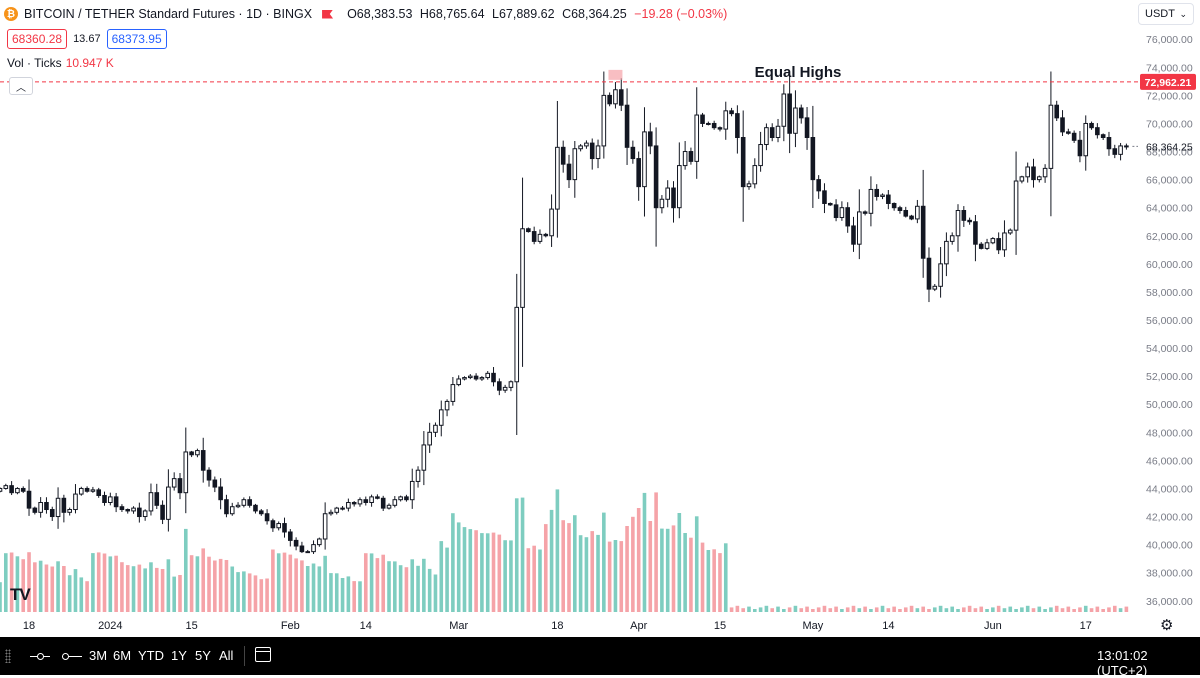 This screenshot has height=678, width=1200. What do you see at coordinates (1169, 96) in the screenshot?
I see `price-tick-label: 72,000.00` at bounding box center [1169, 96].